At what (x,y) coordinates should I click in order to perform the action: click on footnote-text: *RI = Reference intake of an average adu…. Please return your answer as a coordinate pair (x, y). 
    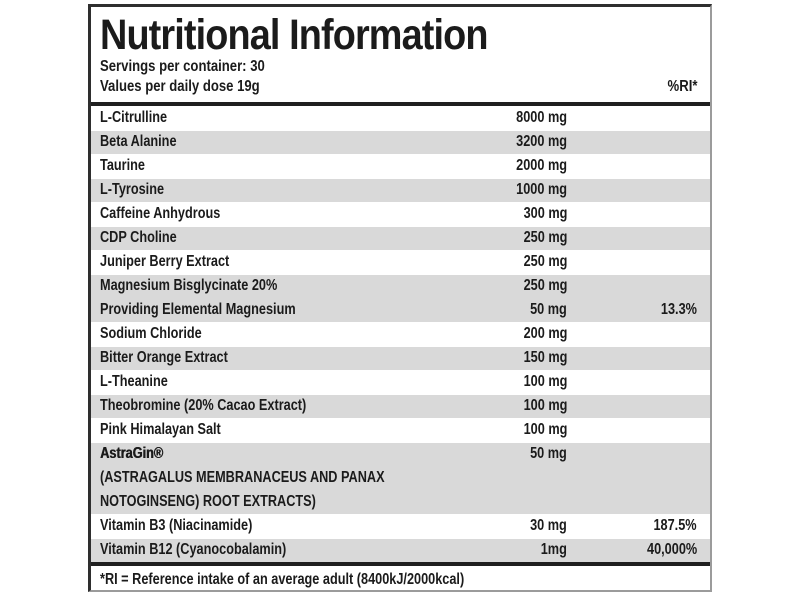
    Looking at the image, I should click on (282, 579).